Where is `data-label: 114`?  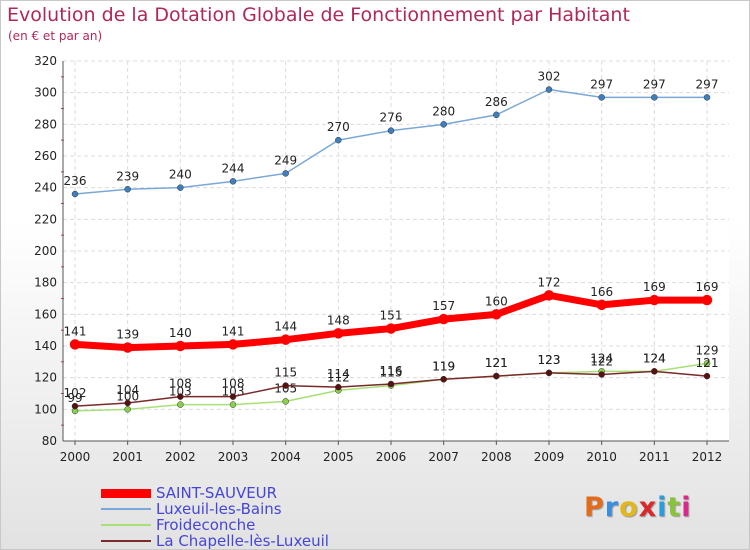
data-label: 114 is located at coordinates (338, 374).